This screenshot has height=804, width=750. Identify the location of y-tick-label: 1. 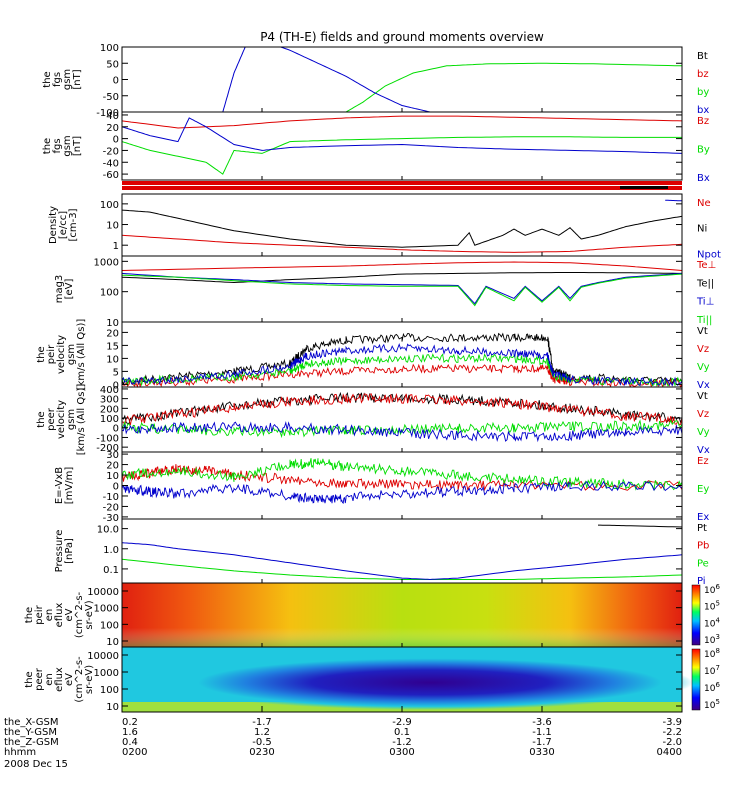
(116, 246).